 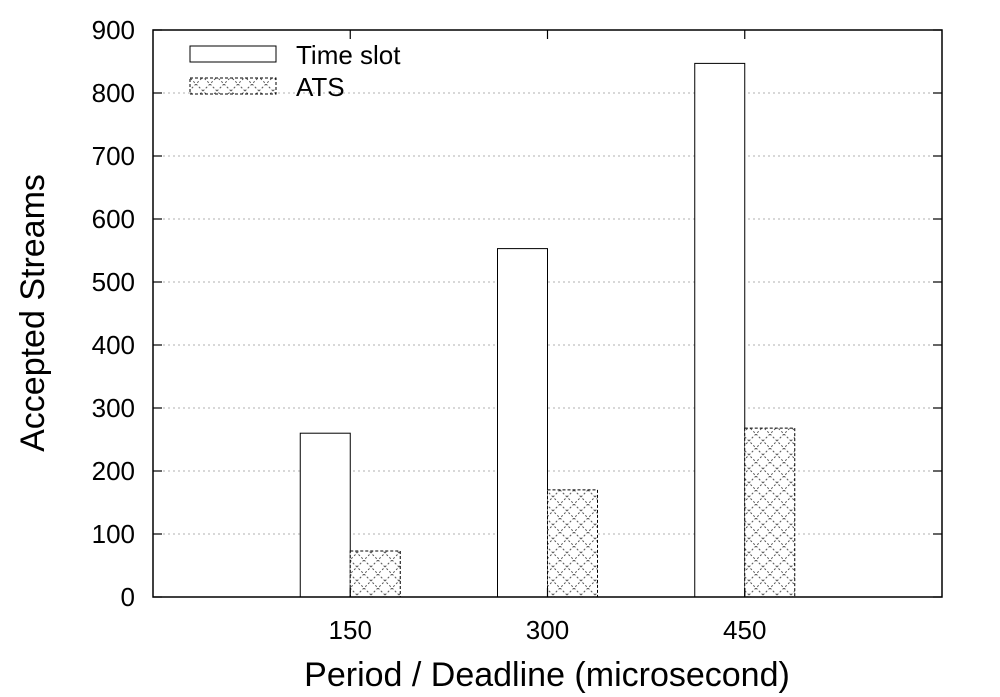 What do you see at coordinates (128, 597) in the screenshot?
I see `y-tick-label-0: 0` at bounding box center [128, 597].